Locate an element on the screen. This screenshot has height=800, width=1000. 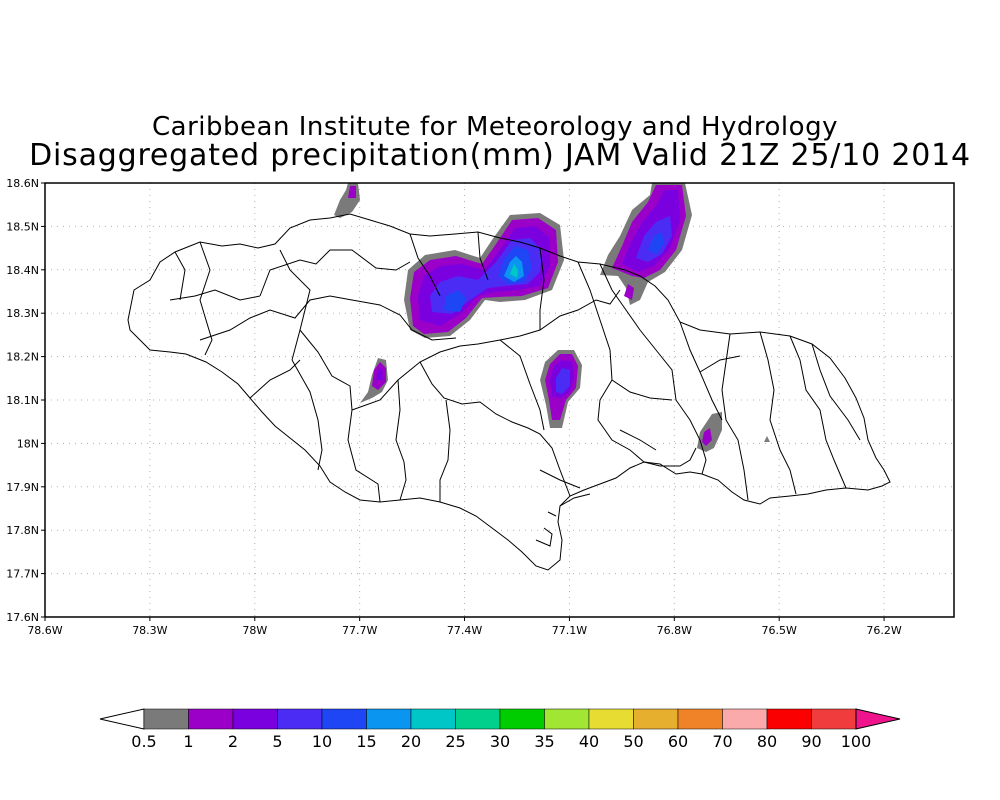
colorbar-label: 50 is located at coordinates (633, 741).